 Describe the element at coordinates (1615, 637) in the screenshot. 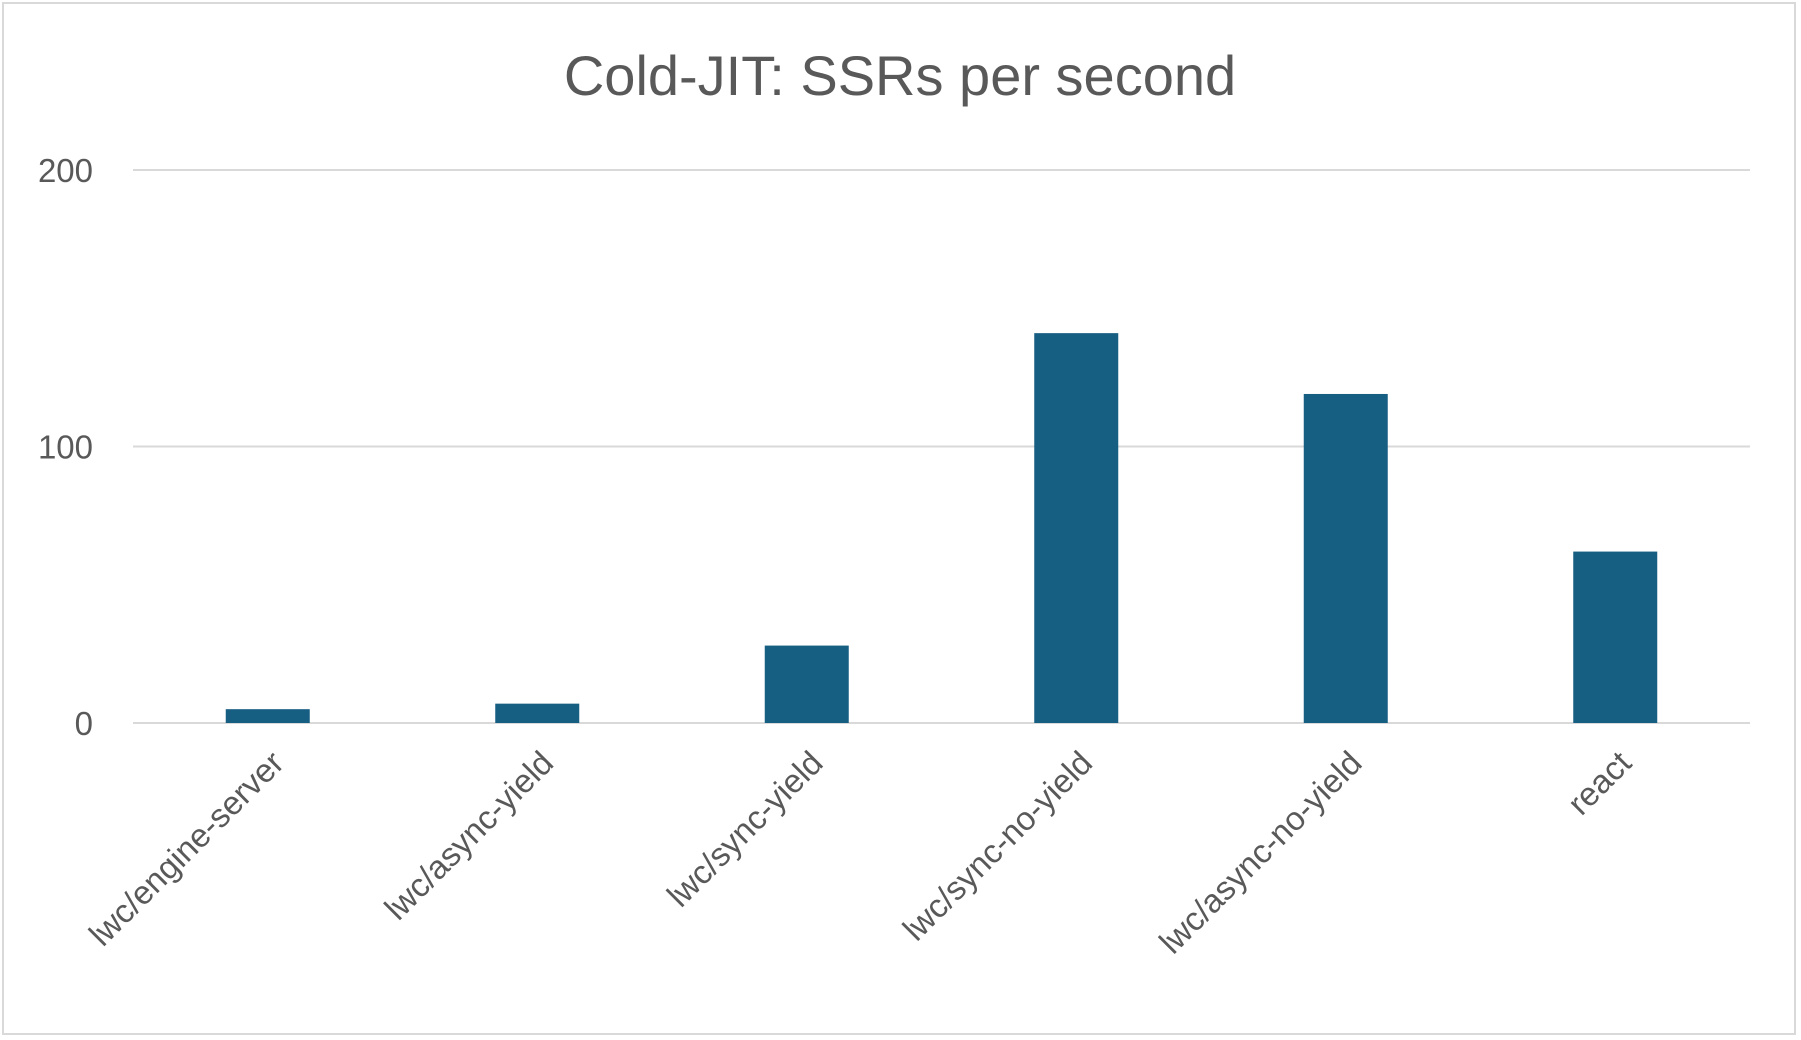

I see `bar-react` at that location.